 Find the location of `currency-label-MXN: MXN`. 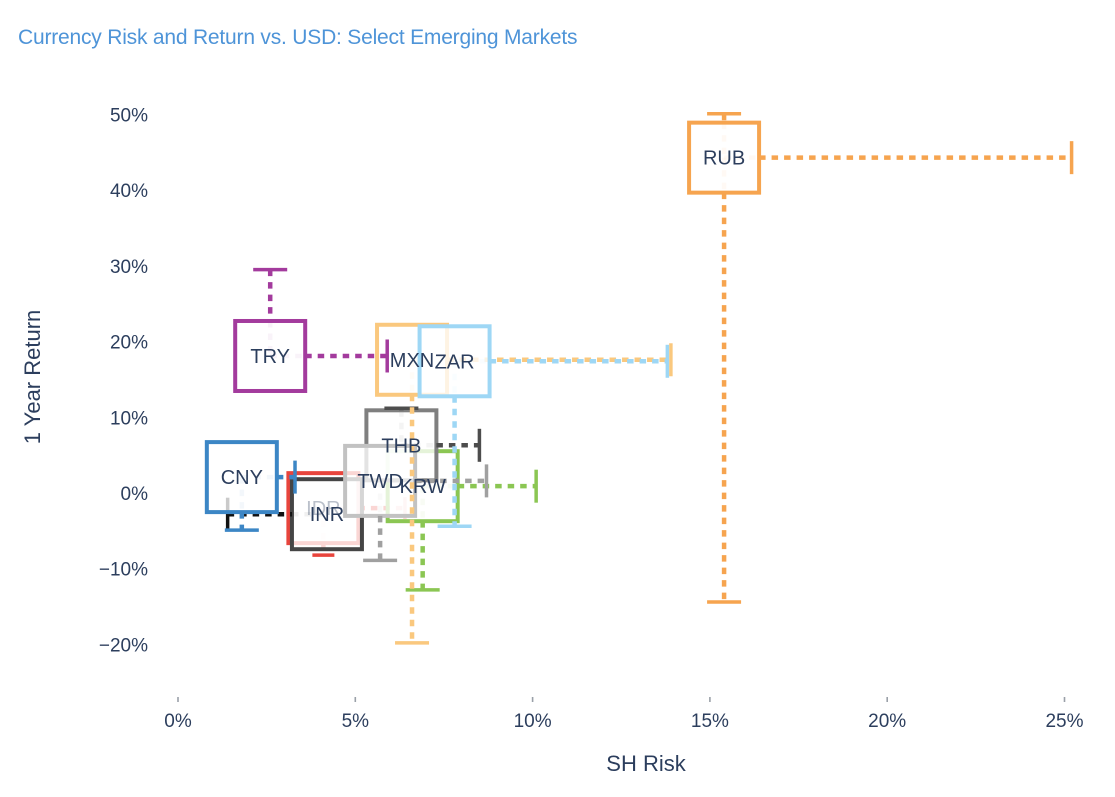

currency-label-MXN: MXN is located at coordinates (412, 361).